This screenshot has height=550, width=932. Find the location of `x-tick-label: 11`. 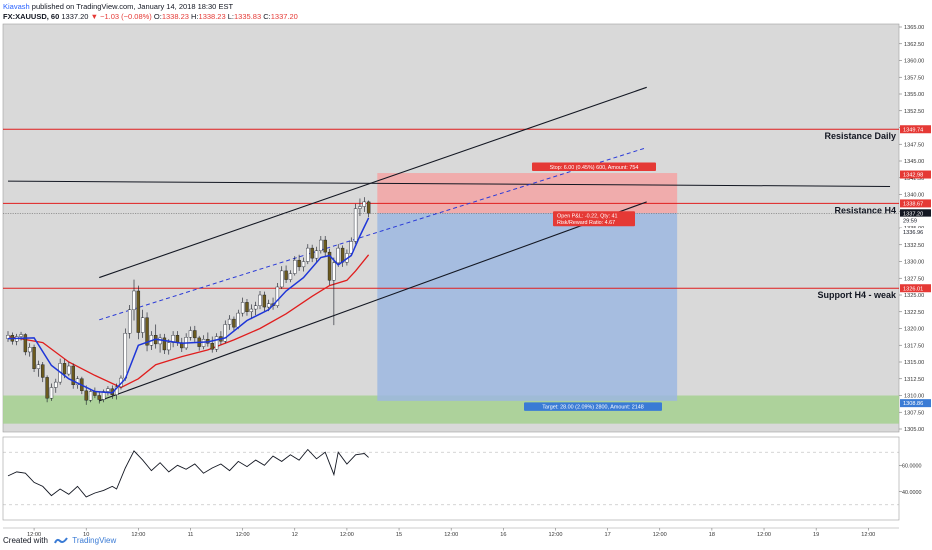

x-tick-label: 11 is located at coordinates (191, 535).